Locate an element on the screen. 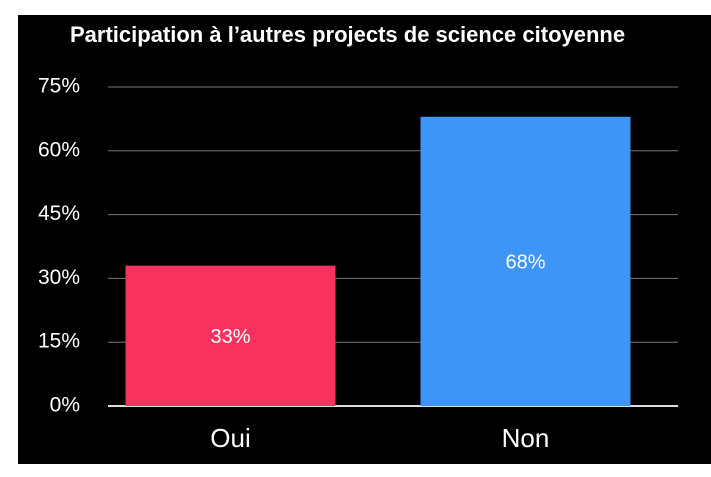 The height and width of the screenshot is (477, 711). x-tick-label: Oui is located at coordinates (230, 438).